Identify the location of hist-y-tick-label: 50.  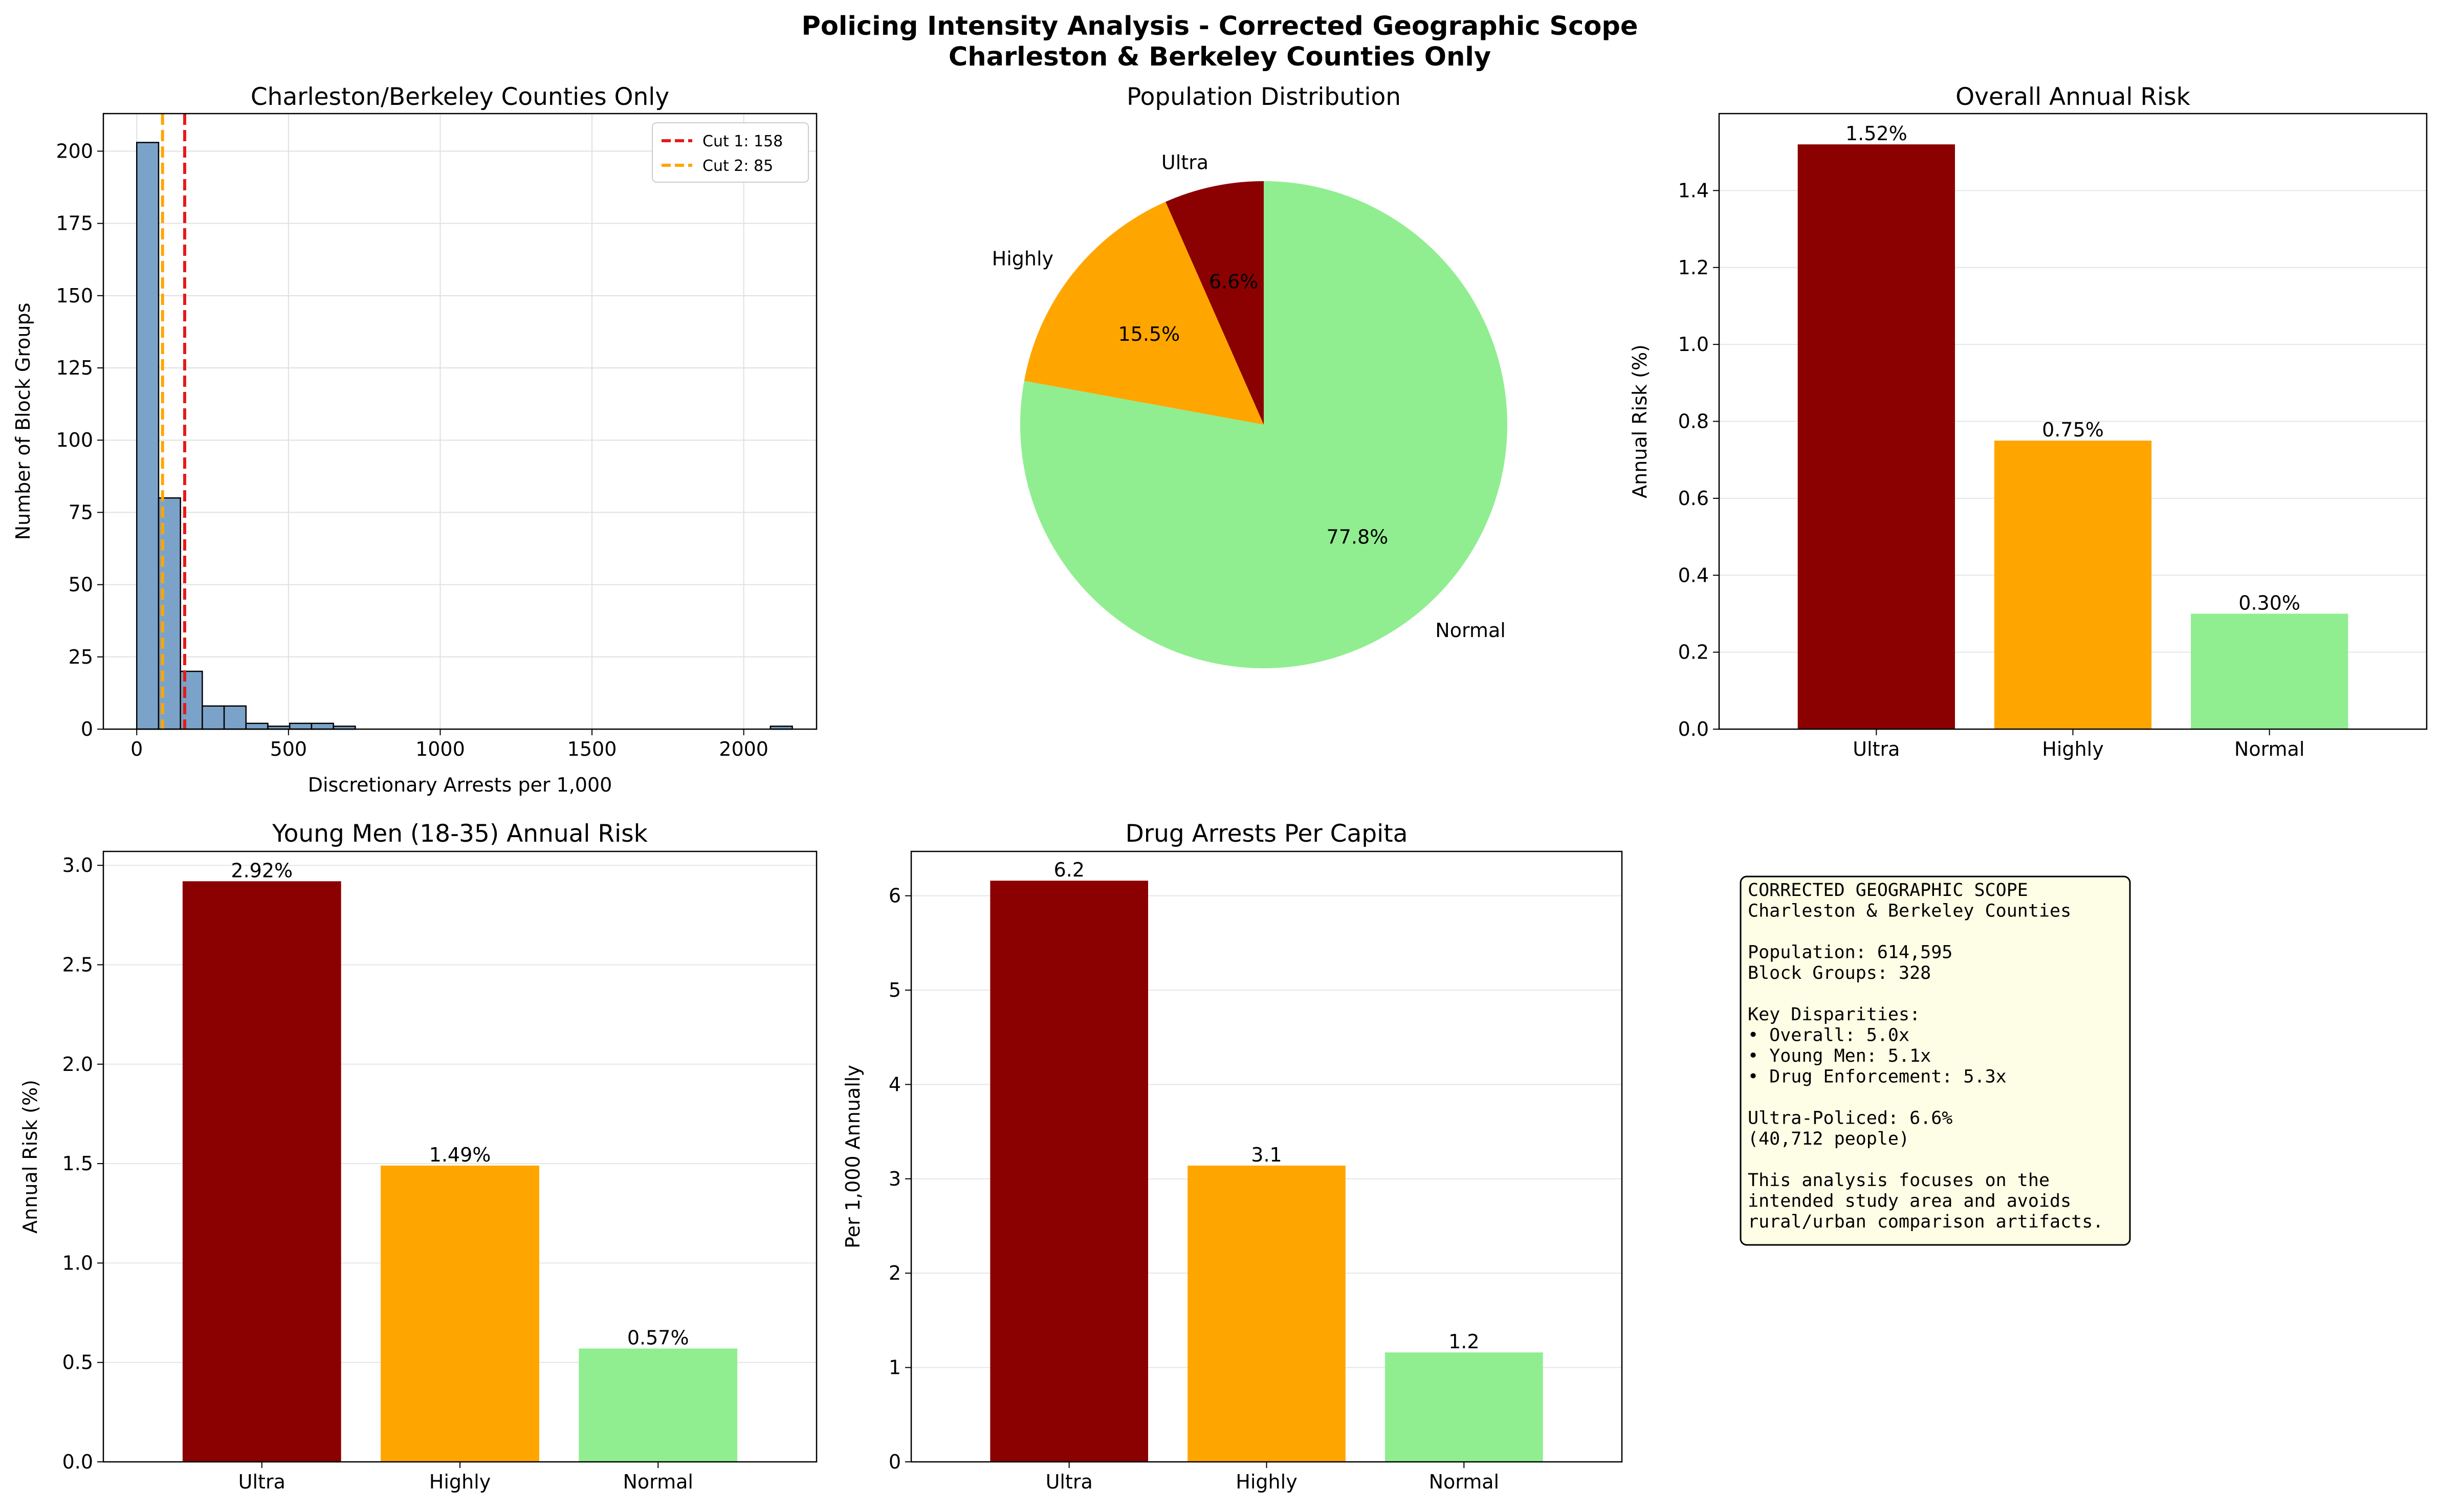
(81, 585).